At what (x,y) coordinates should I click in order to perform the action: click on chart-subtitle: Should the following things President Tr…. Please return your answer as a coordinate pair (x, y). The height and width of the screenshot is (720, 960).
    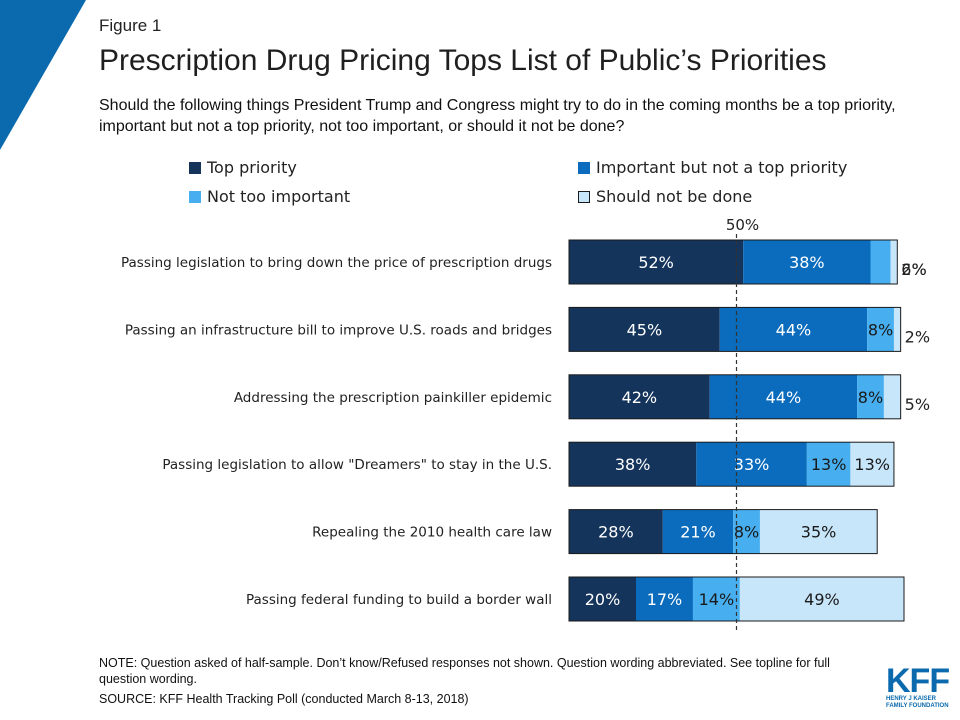
    Looking at the image, I should click on (497, 116).